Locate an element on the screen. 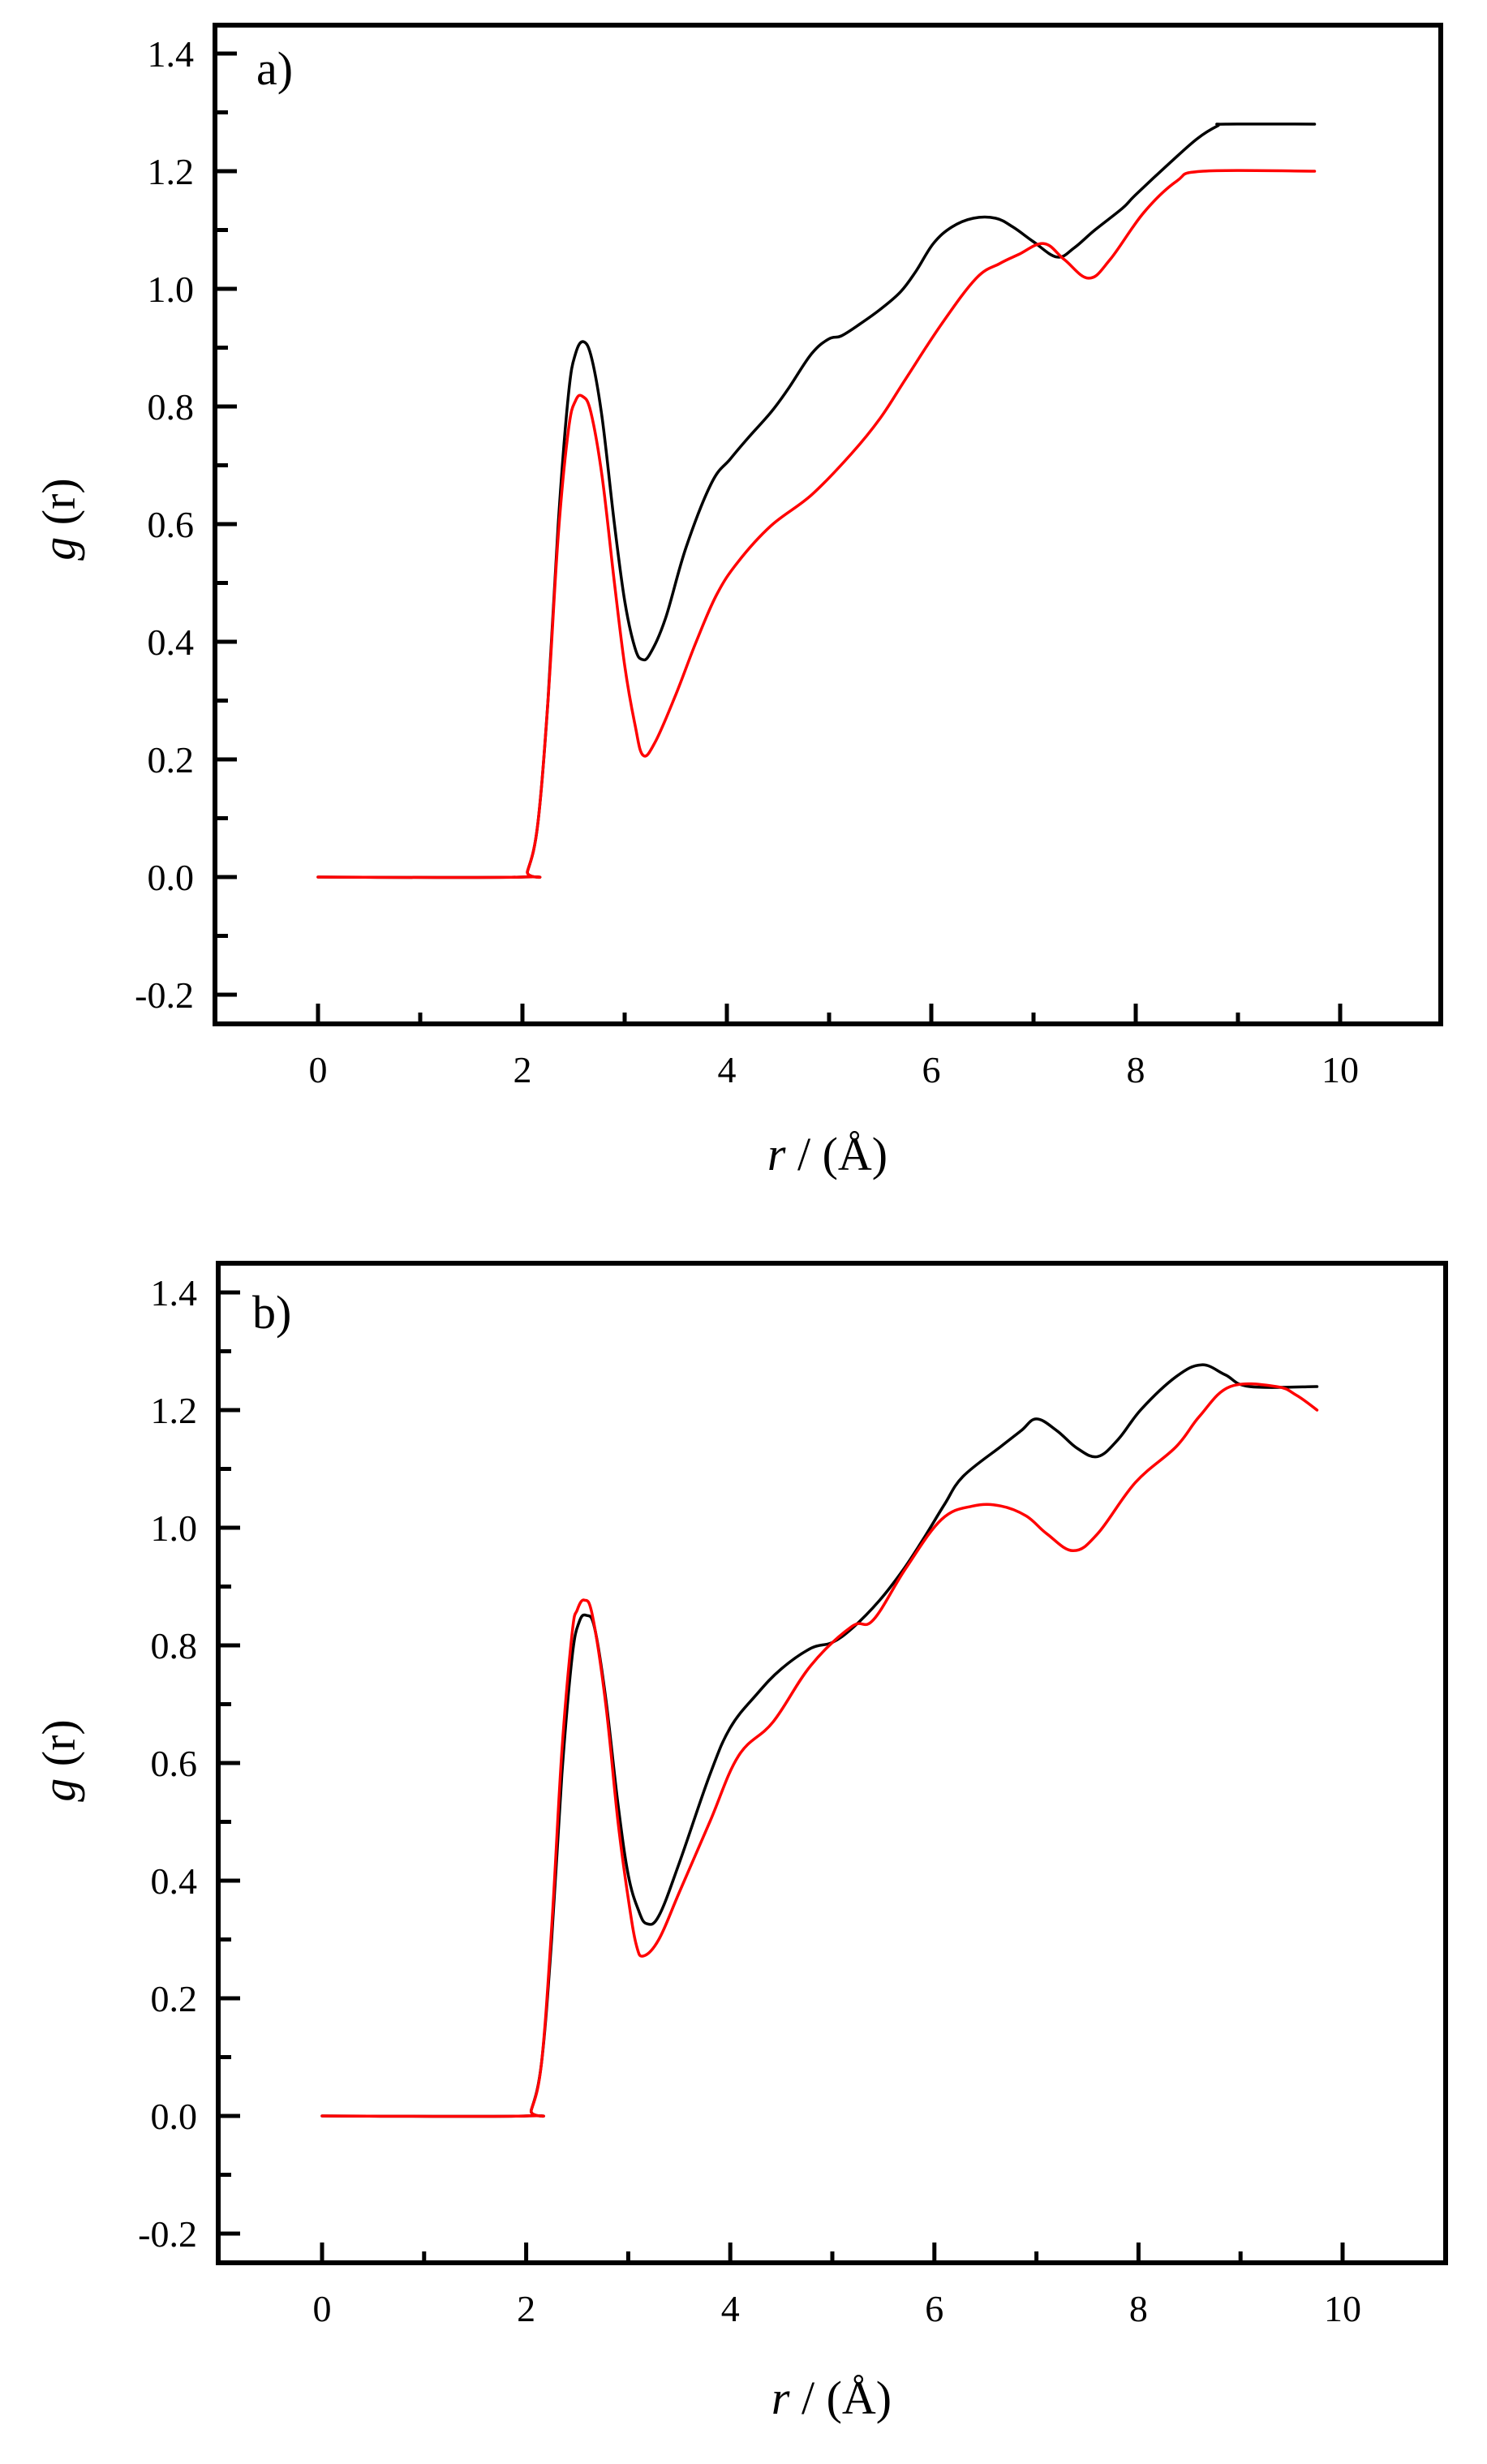  panel-a-y-axis-label: g (r) is located at coordinates (58, 519).